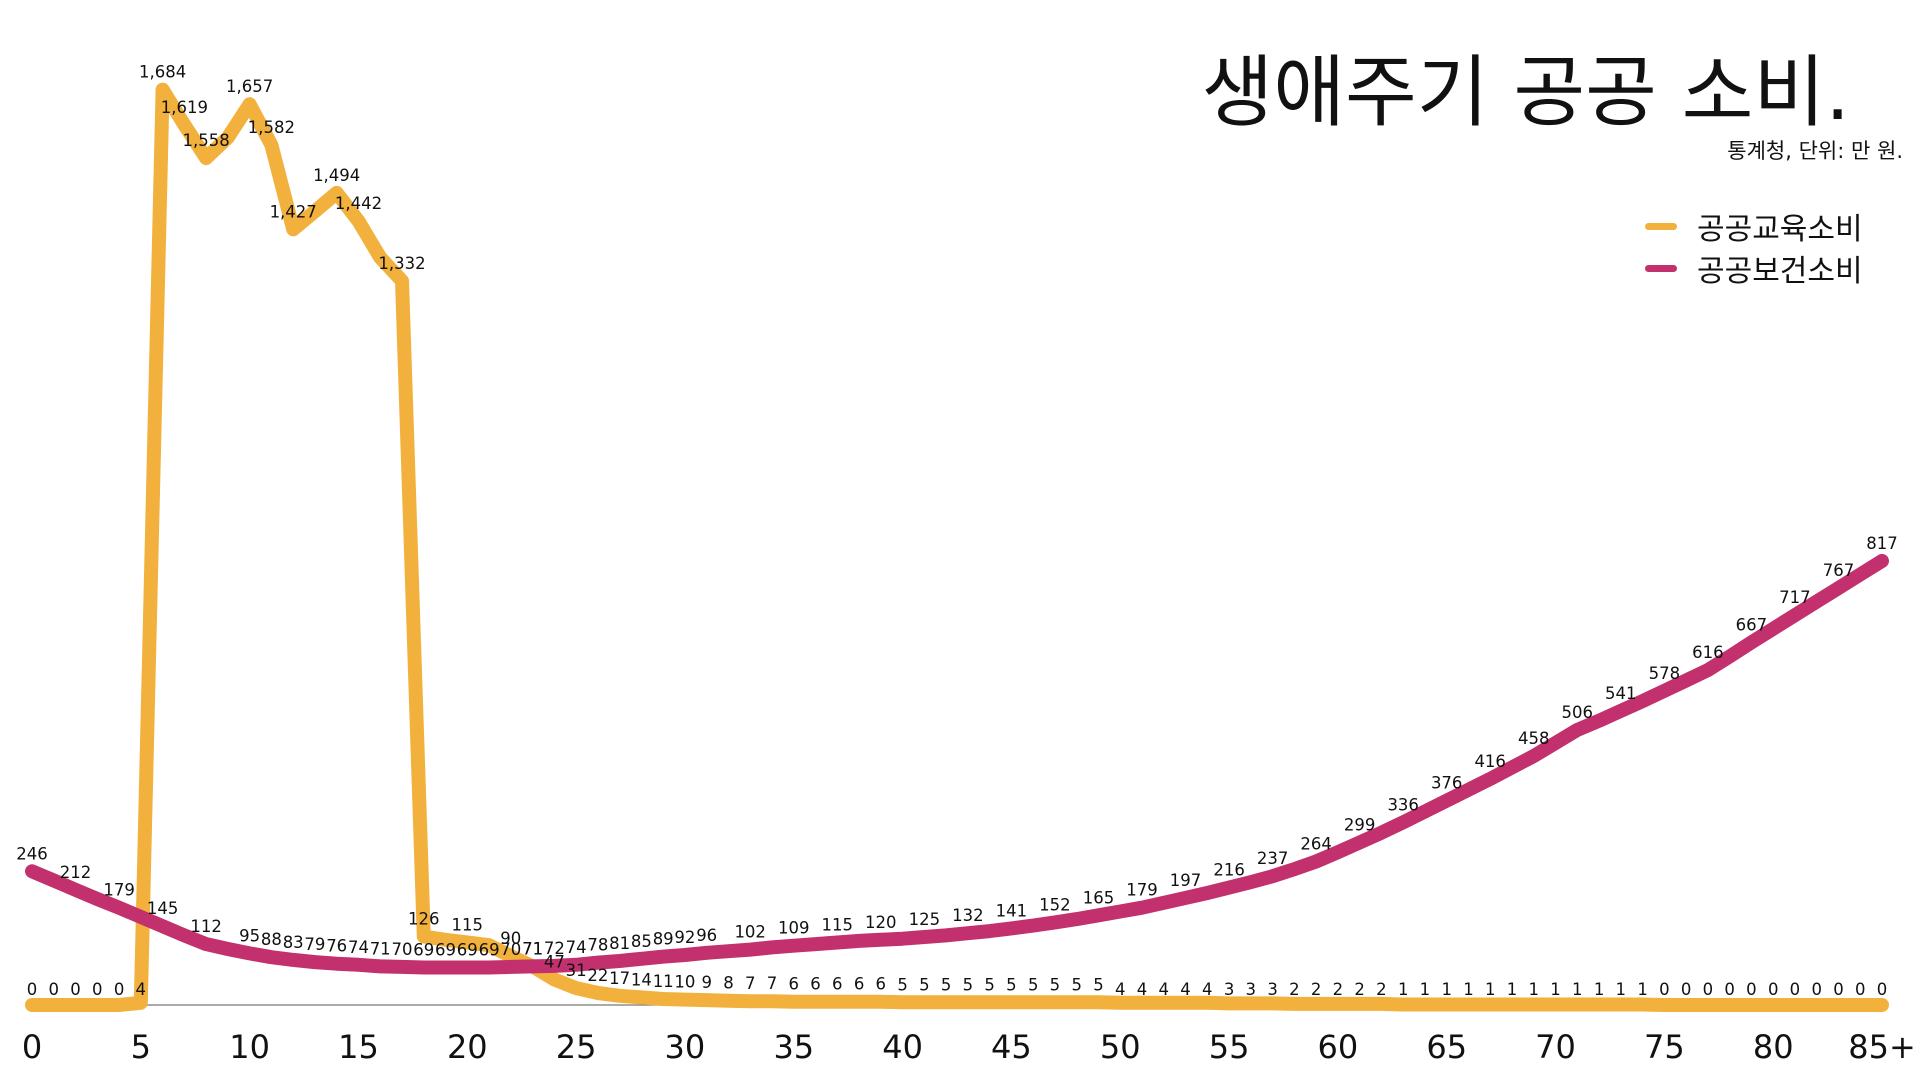  I want to click on x-tick-label: 55, so click(1229, 1047).